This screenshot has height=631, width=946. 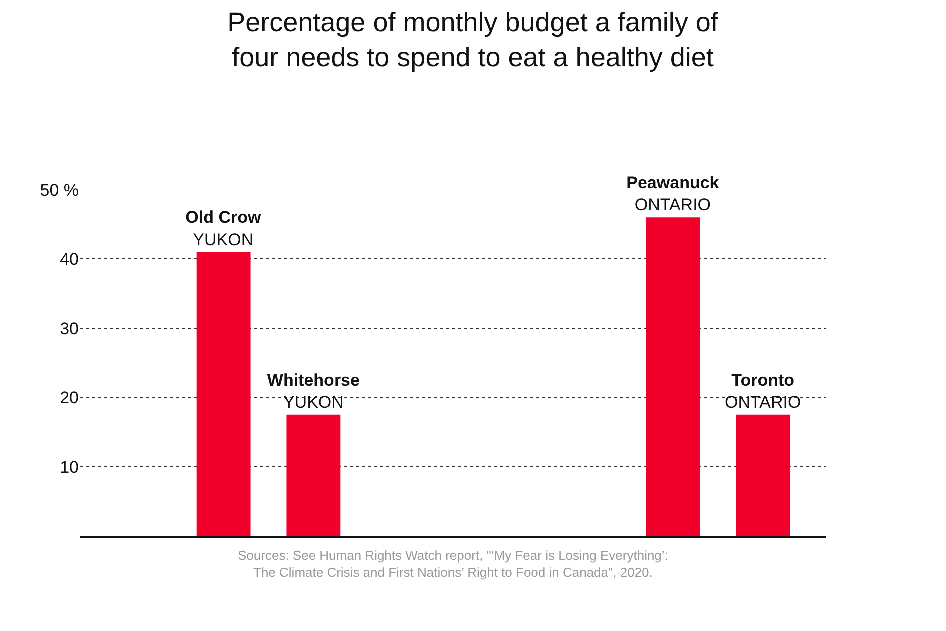 What do you see at coordinates (473, 40) in the screenshot?
I see `chart-title: Percentage of monthly budget a family of four needs to spend to eat a healthy diet` at bounding box center [473, 40].